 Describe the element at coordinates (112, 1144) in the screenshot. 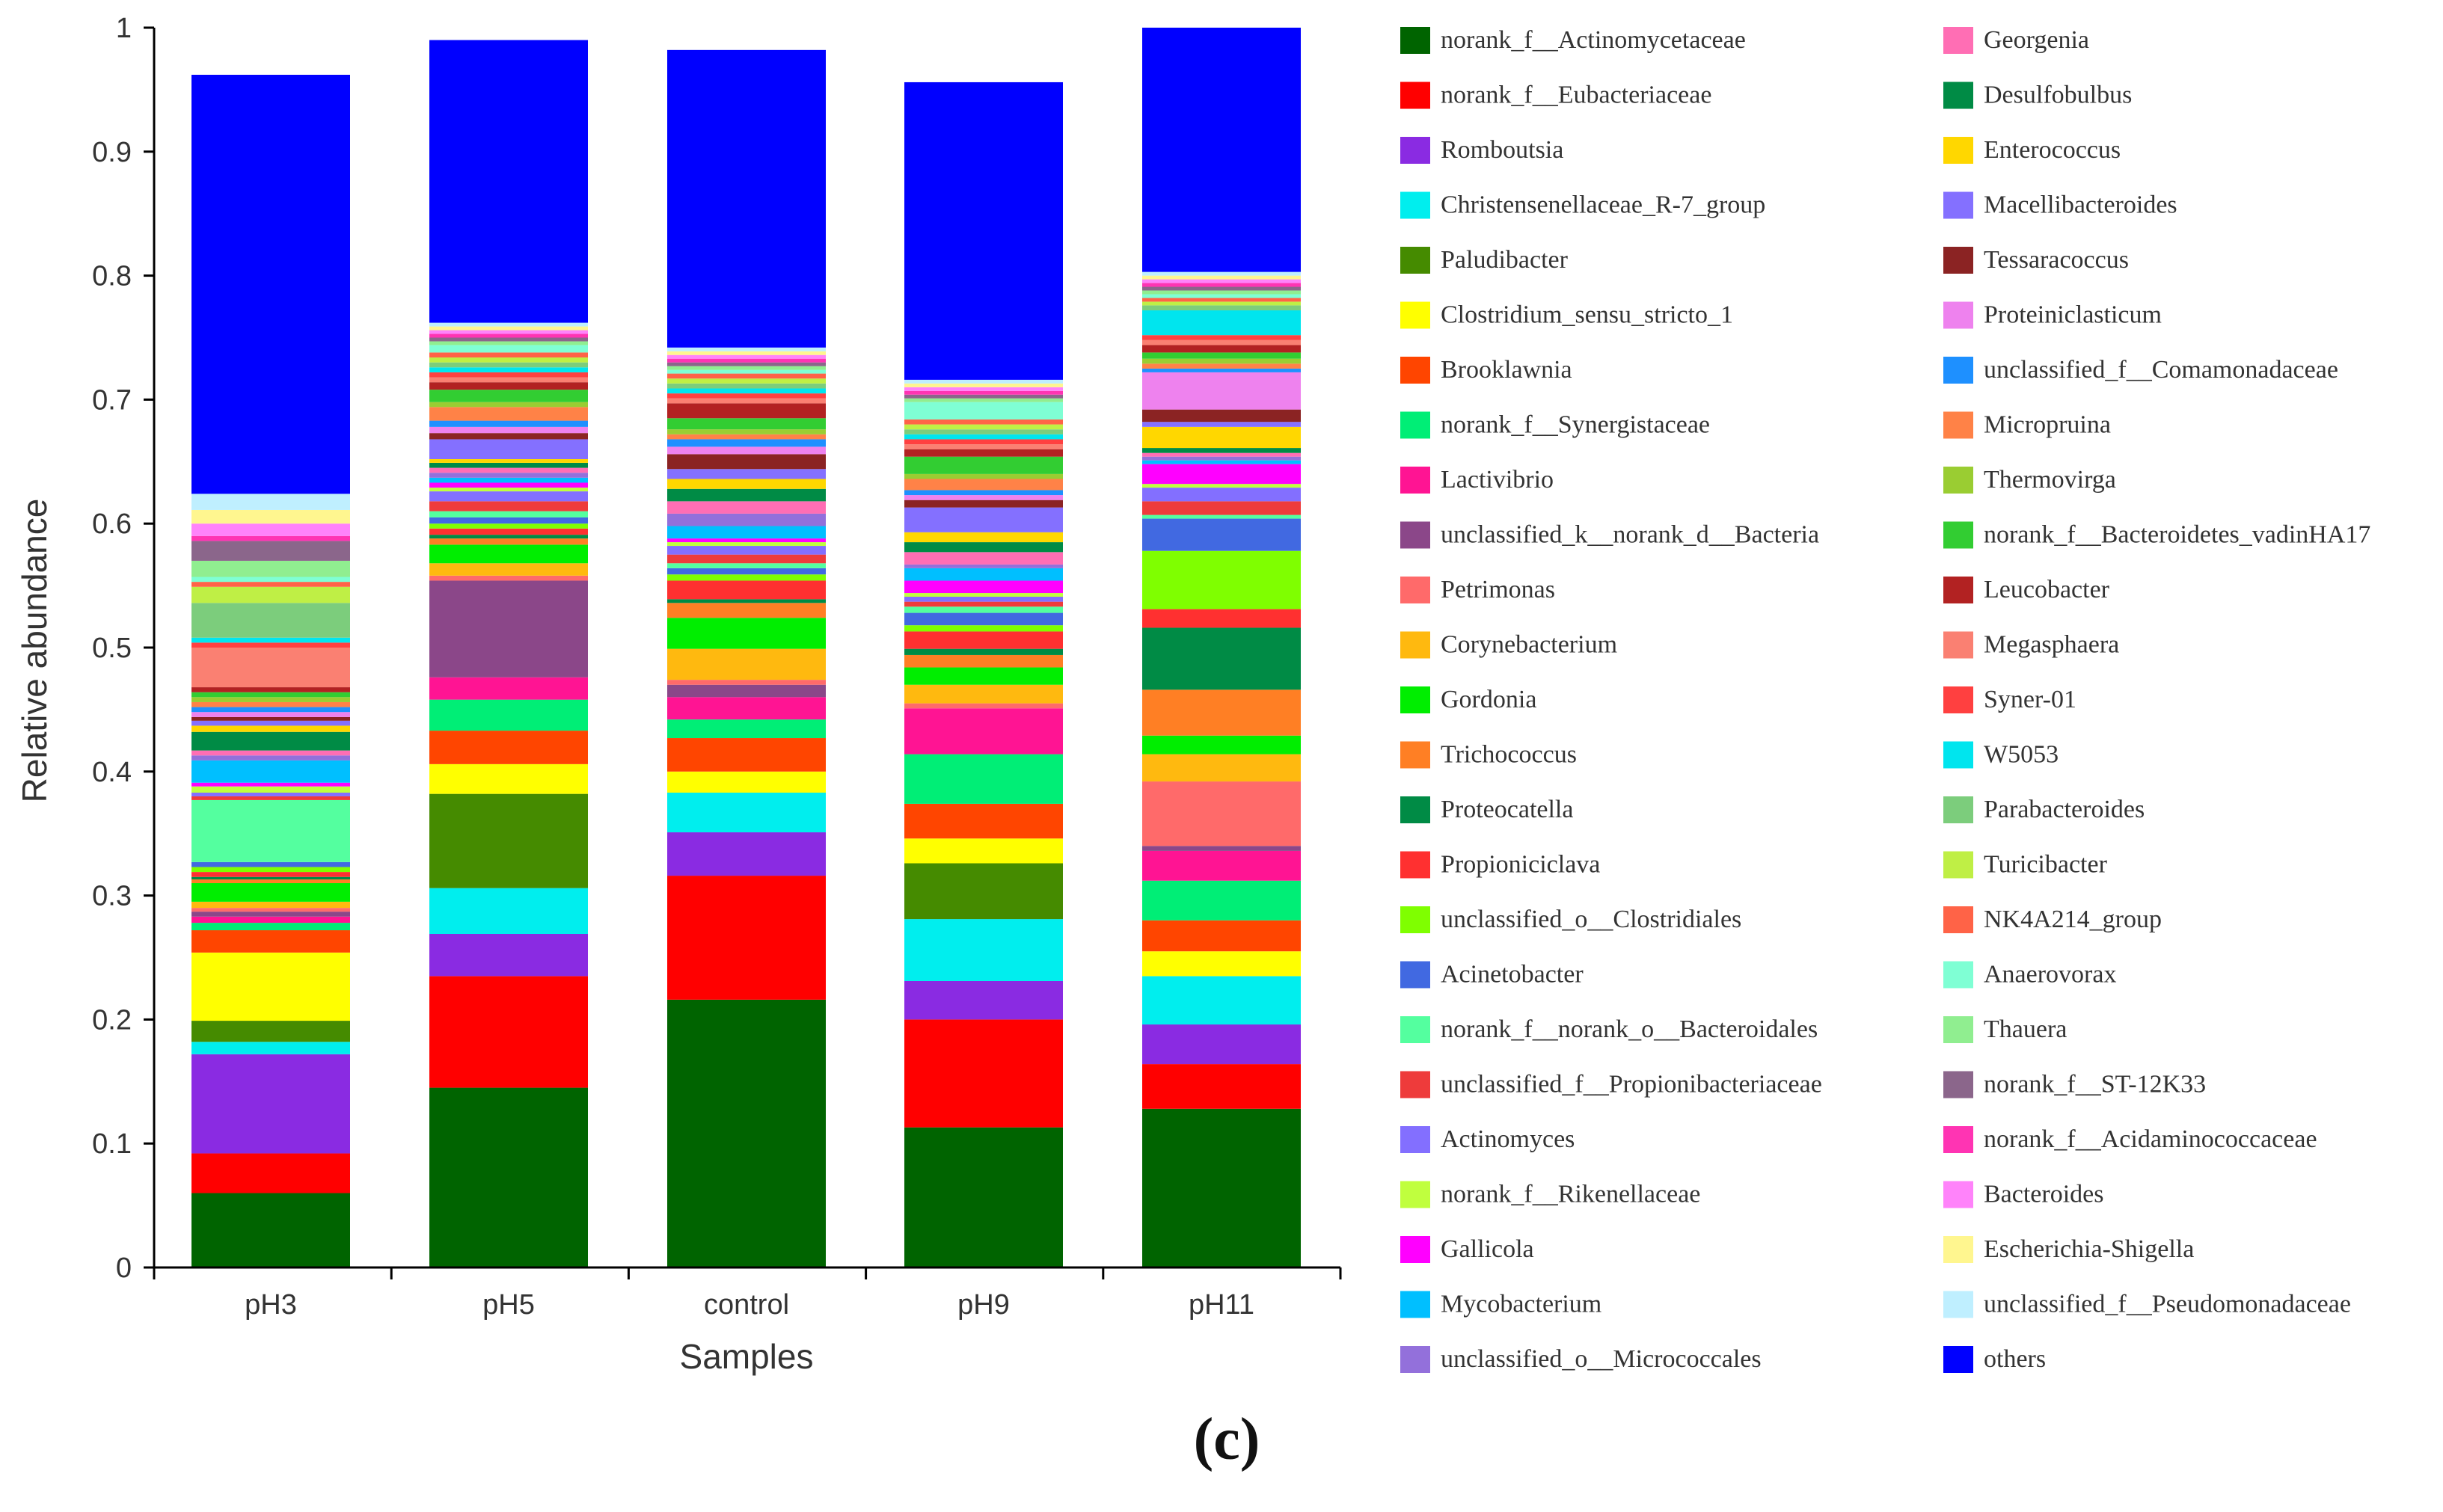

I see `y-tick-label: 0.1` at that location.